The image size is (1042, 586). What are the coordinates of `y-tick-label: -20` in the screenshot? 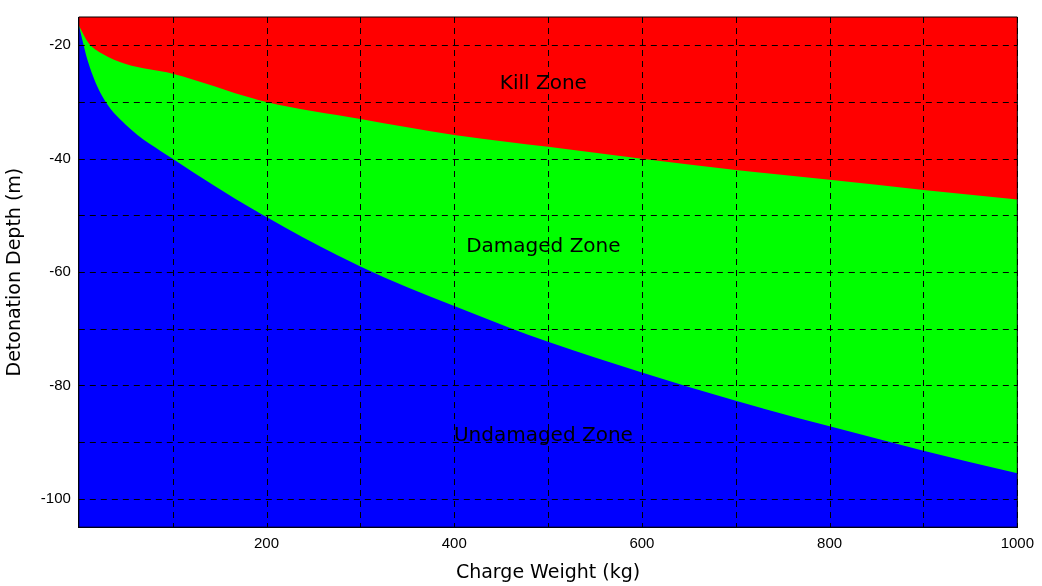 It's located at (60, 44).